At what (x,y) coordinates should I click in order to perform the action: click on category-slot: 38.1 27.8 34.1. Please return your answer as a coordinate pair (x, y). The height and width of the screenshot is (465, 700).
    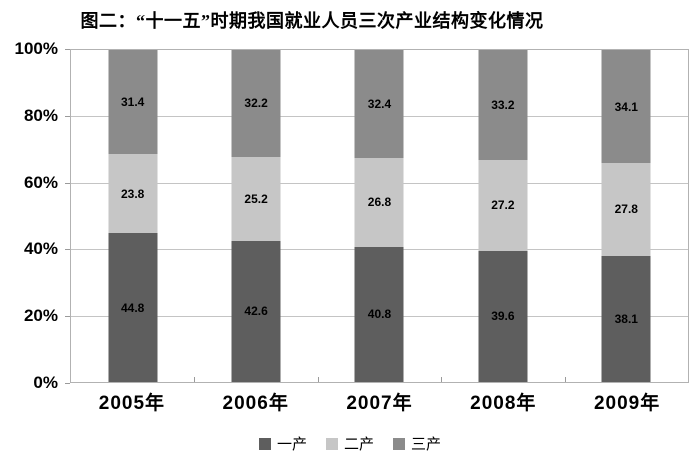
    Looking at the image, I should click on (626, 216).